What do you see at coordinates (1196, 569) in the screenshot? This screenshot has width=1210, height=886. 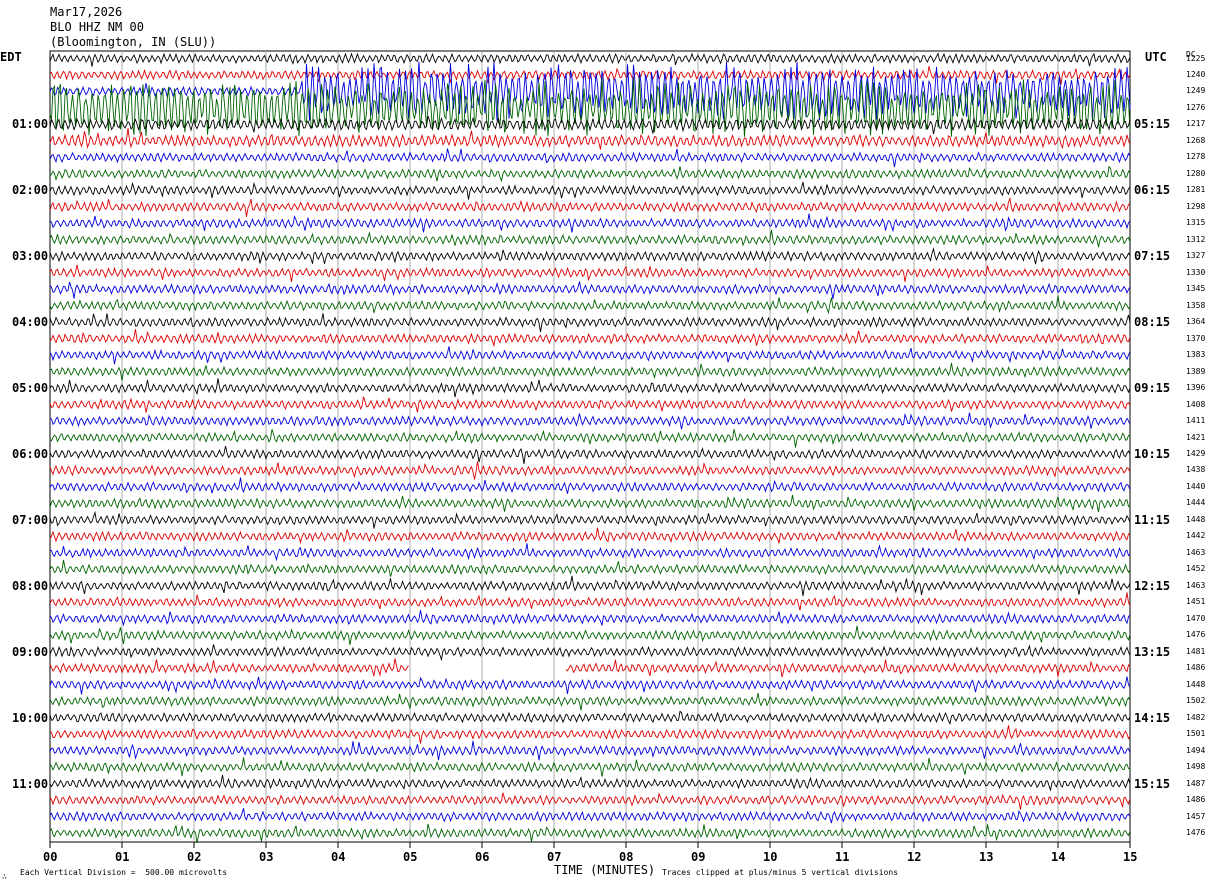 I see `dc-offset-label: 1452` at bounding box center [1196, 569].